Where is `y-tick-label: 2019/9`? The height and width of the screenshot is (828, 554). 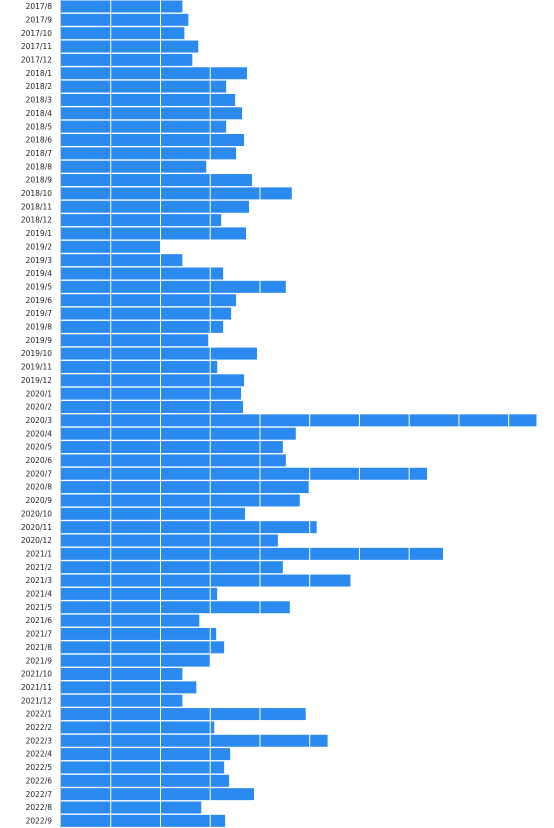
y-tick-label: 2019/9 is located at coordinates (39, 340).